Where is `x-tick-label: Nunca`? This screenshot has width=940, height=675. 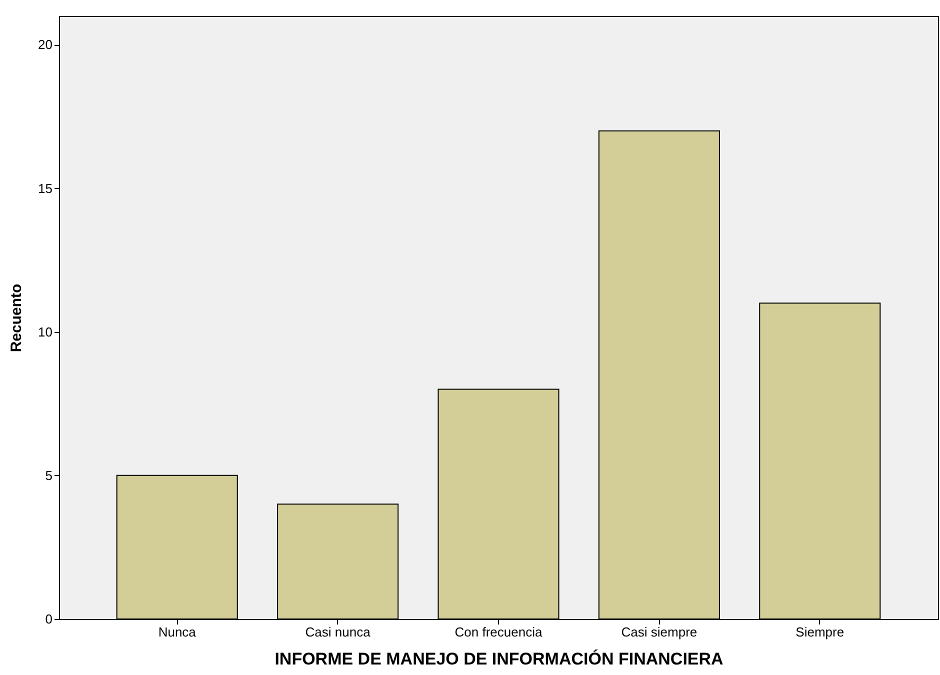
x-tick-label: Nunca is located at coordinates (177, 632).